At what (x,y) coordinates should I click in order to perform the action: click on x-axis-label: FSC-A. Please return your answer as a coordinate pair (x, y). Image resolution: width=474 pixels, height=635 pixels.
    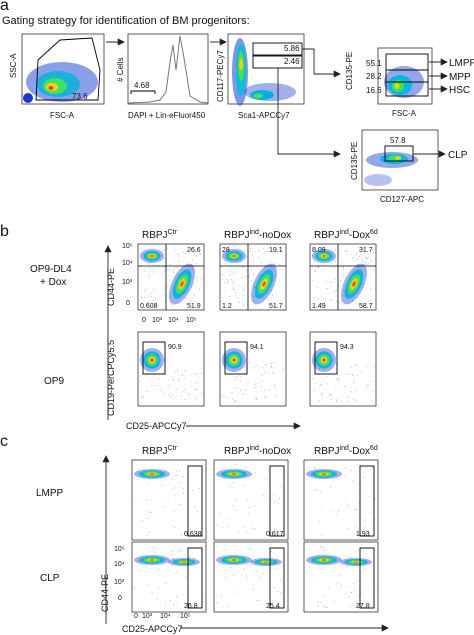
    Looking at the image, I should click on (62, 115).